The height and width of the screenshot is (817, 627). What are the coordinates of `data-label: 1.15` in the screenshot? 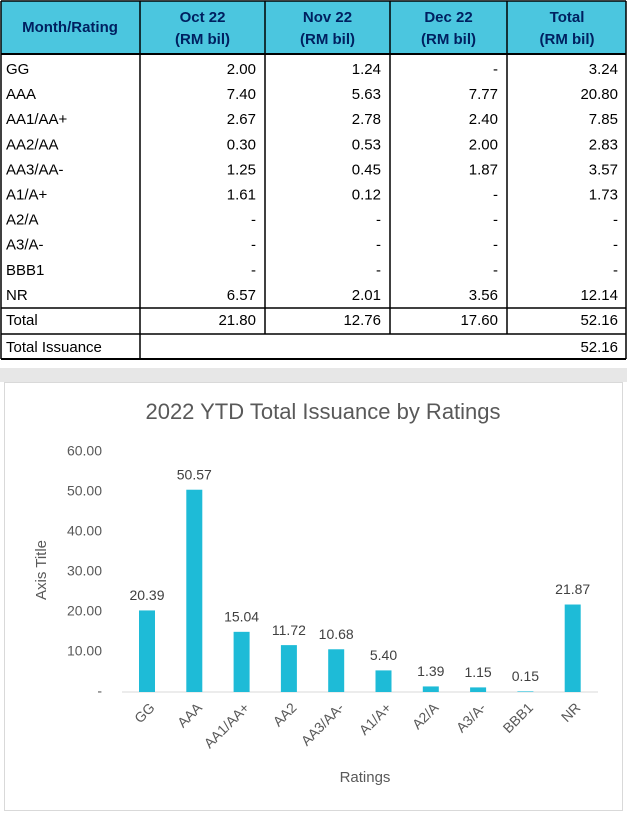 It's located at (477, 672).